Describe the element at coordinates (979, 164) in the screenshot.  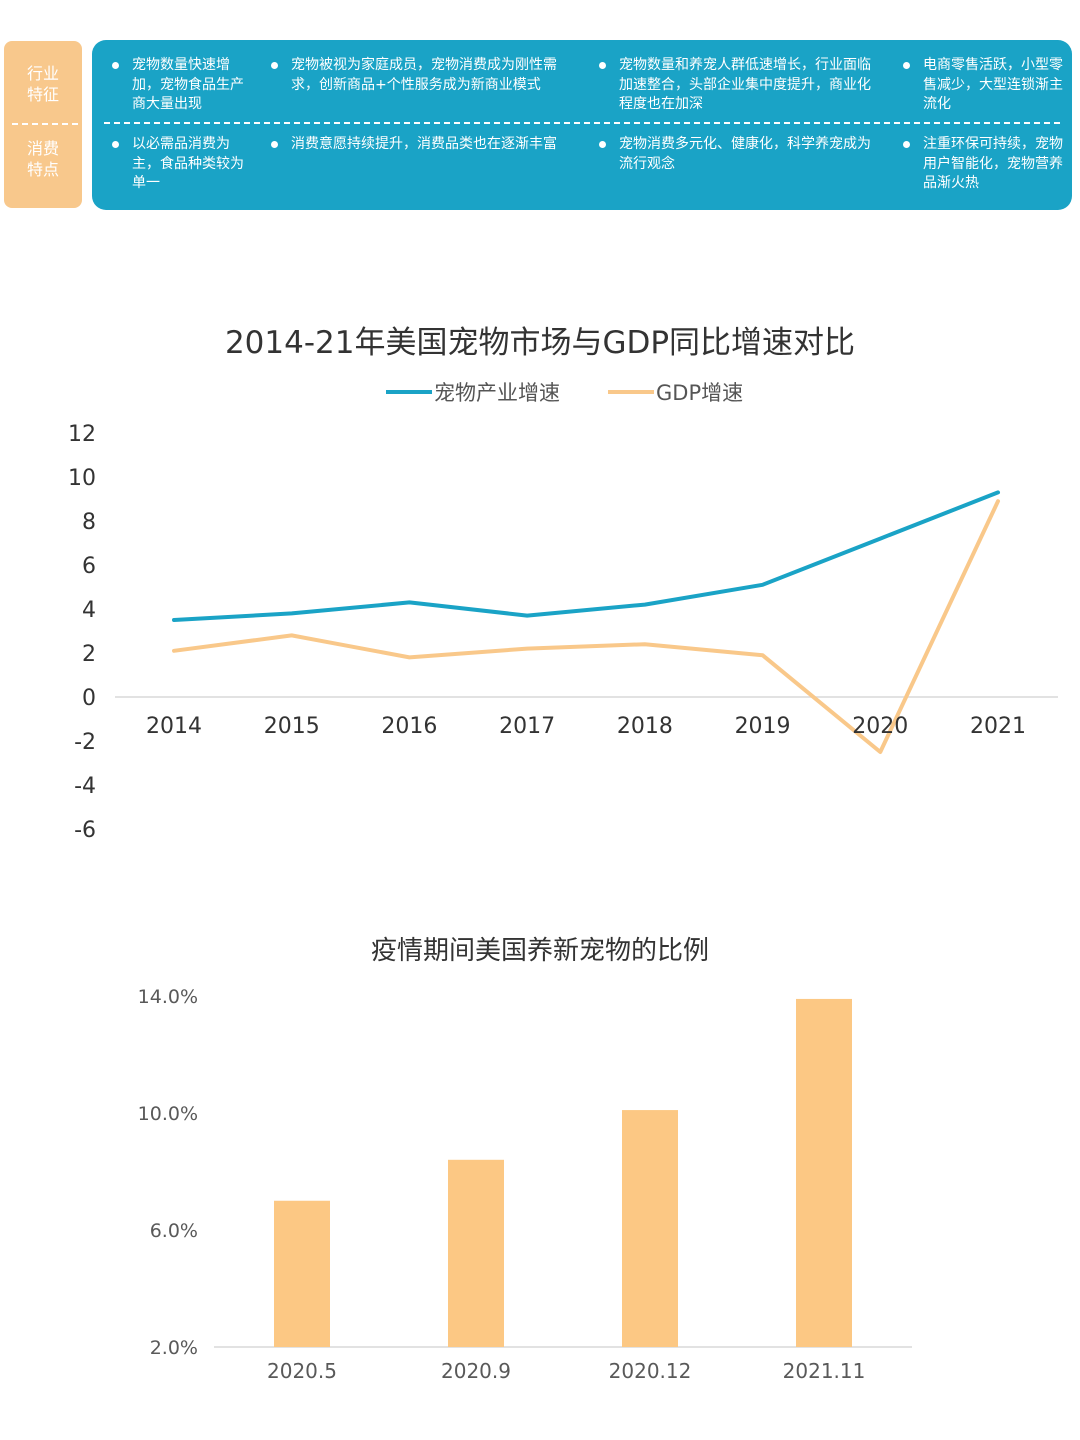
I see `consumption-feature-item: 注重环保可持续，宠物用户智能化，宠物营养品渐火热` at that location.